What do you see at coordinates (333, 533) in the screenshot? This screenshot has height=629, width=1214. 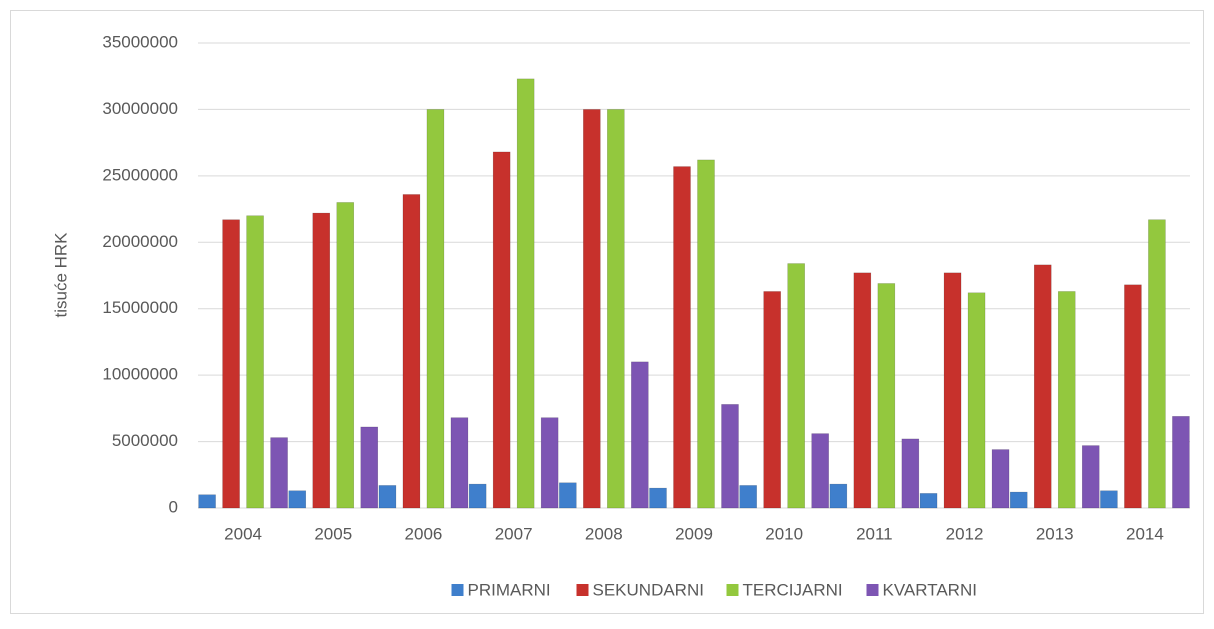 I see `x-tick-label: 2005` at bounding box center [333, 533].